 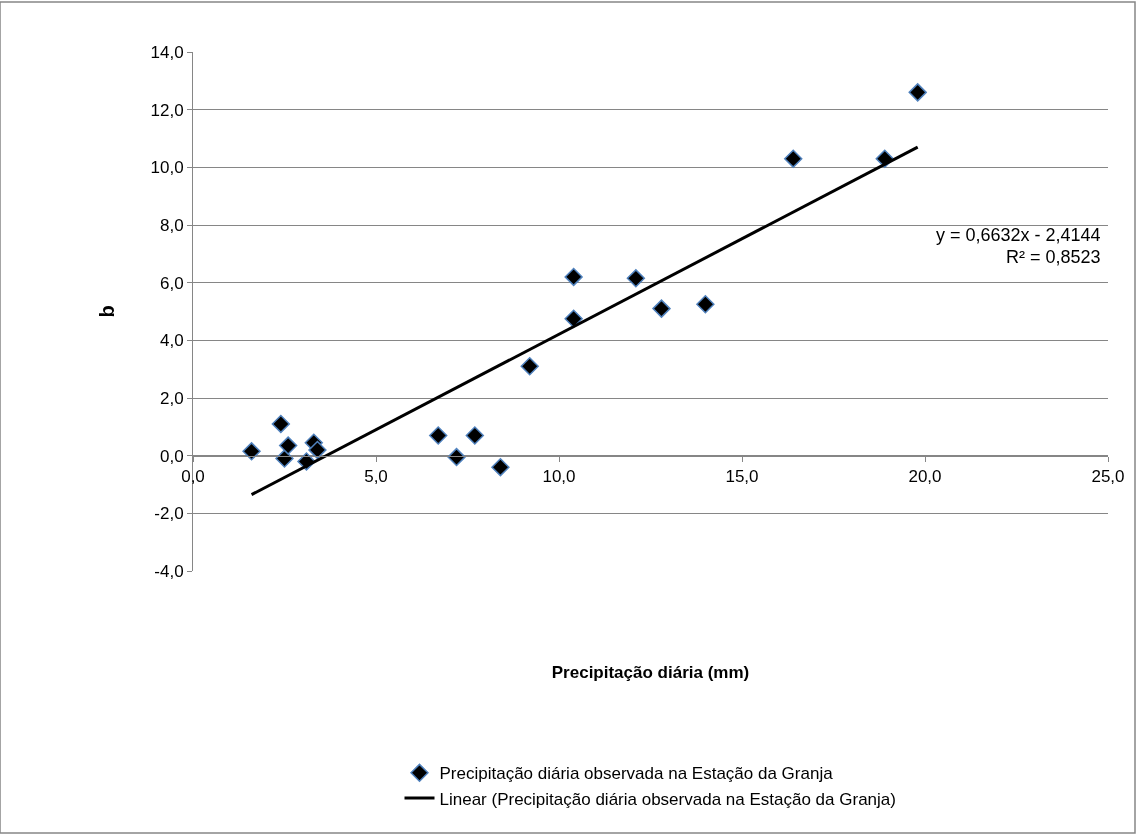 What do you see at coordinates (167, 168) in the screenshot?
I see `y-tick-label: 10,0` at bounding box center [167, 168].